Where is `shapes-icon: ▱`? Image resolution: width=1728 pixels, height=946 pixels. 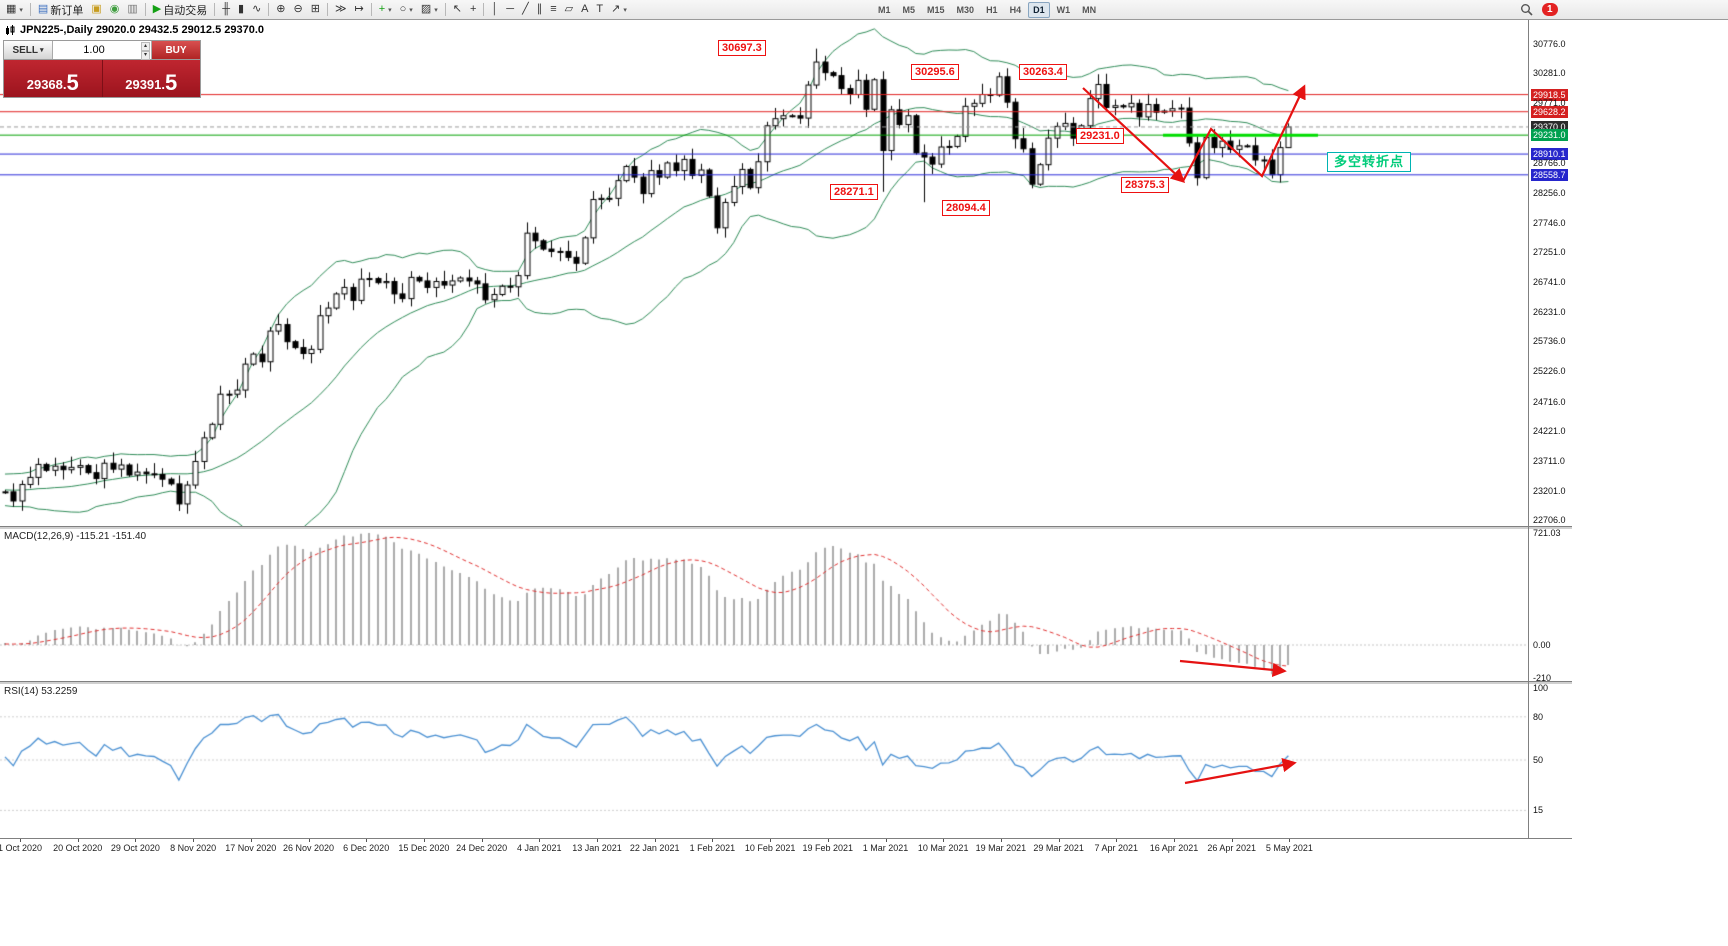
shapes-icon: ▱ is located at coordinates (569, 9).